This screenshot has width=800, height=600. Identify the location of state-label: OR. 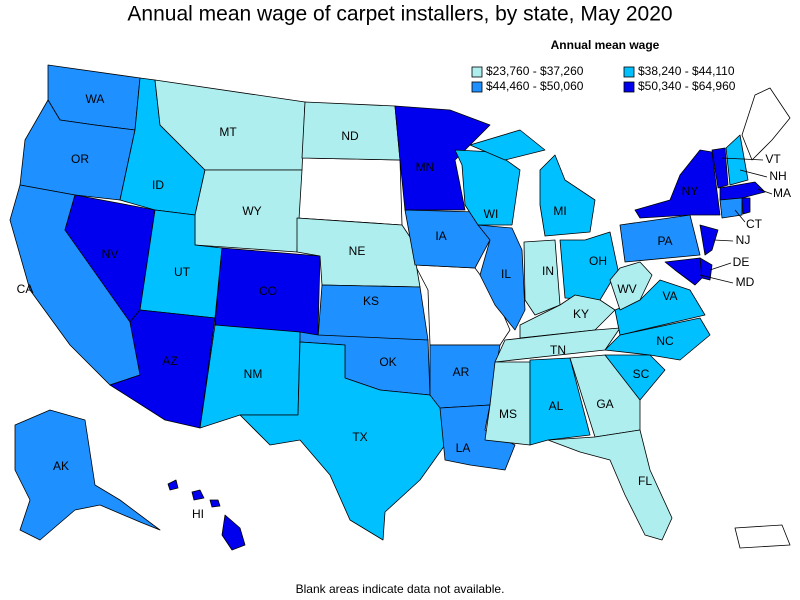
(80, 159).